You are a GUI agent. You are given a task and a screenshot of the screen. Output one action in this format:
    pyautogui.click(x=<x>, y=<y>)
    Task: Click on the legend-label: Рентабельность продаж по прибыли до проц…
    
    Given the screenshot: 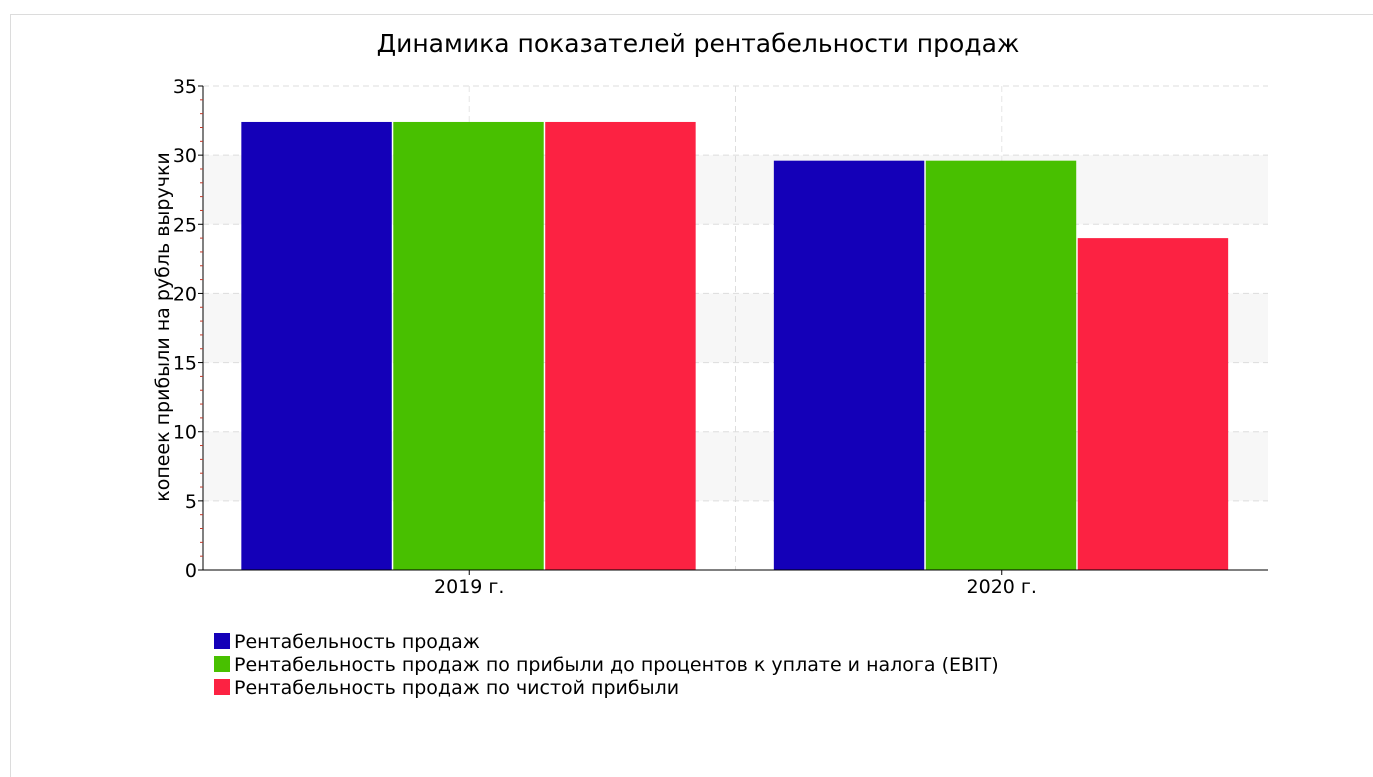 What is the action you would take?
    pyautogui.click(x=616, y=665)
    